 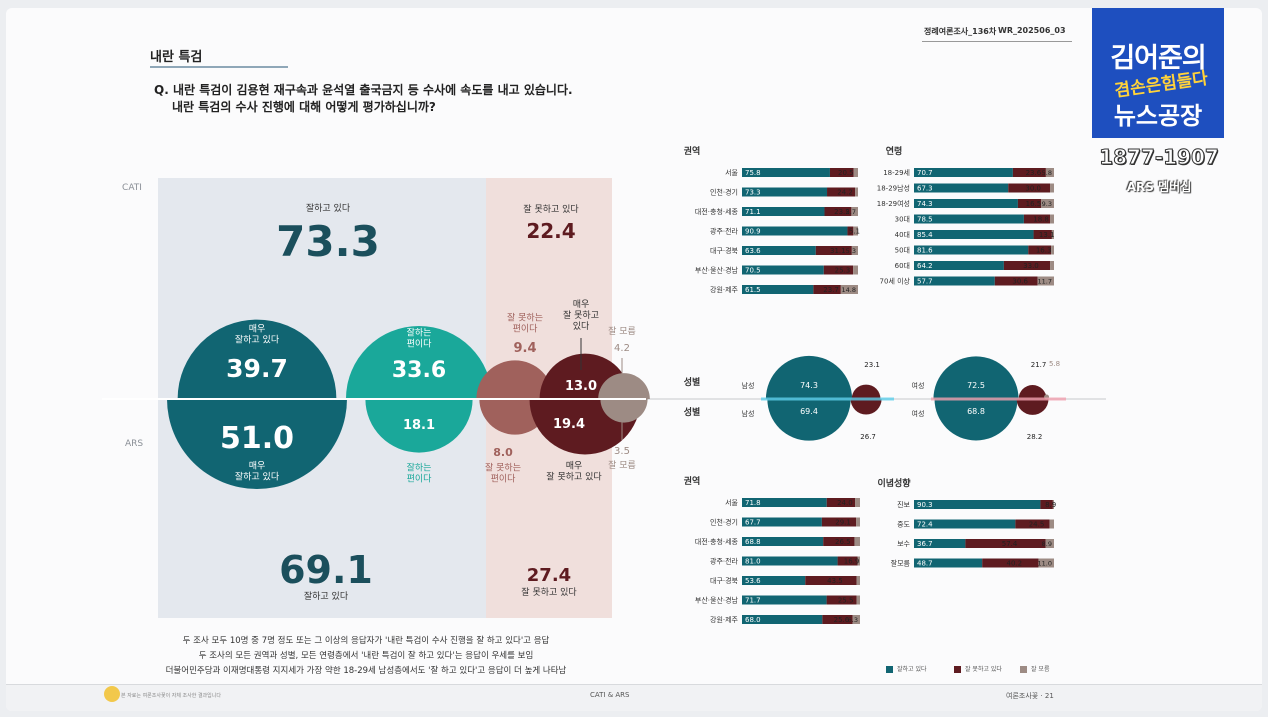 What do you see at coordinates (843, 542) in the screenshot?
I see `ars-region-val-bad: 26.5` at bounding box center [843, 542].